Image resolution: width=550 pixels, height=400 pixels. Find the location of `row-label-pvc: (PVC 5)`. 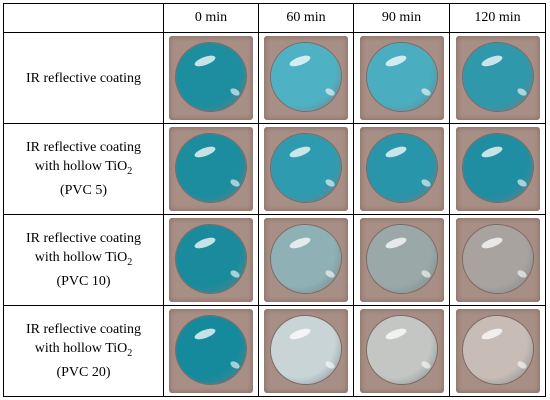

row-label-pvc: (PVC 5) is located at coordinates (83, 190).